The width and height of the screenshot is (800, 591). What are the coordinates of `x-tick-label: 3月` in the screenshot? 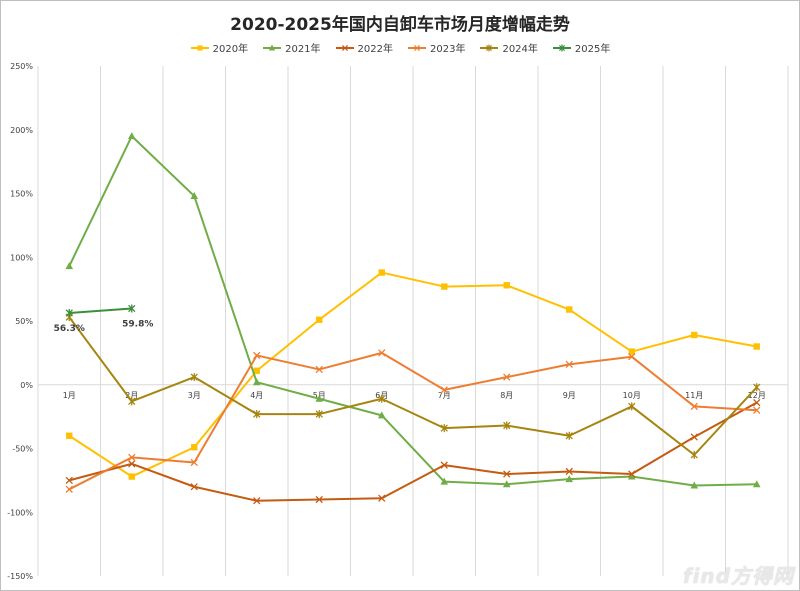 It's located at (194, 395).